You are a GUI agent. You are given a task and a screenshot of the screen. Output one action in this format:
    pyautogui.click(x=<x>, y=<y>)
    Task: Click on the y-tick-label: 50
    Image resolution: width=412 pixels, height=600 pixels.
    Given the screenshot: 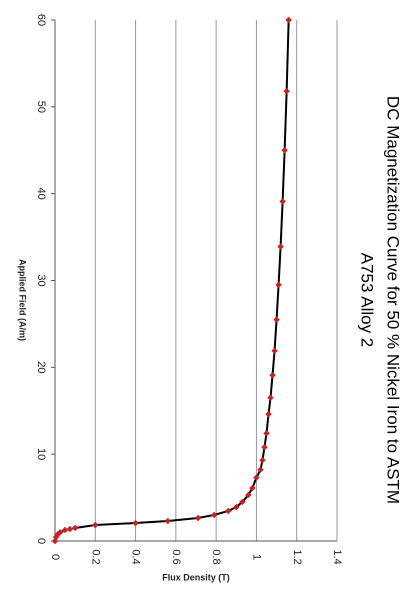 What is the action you would take?
    pyautogui.click(x=41, y=107)
    